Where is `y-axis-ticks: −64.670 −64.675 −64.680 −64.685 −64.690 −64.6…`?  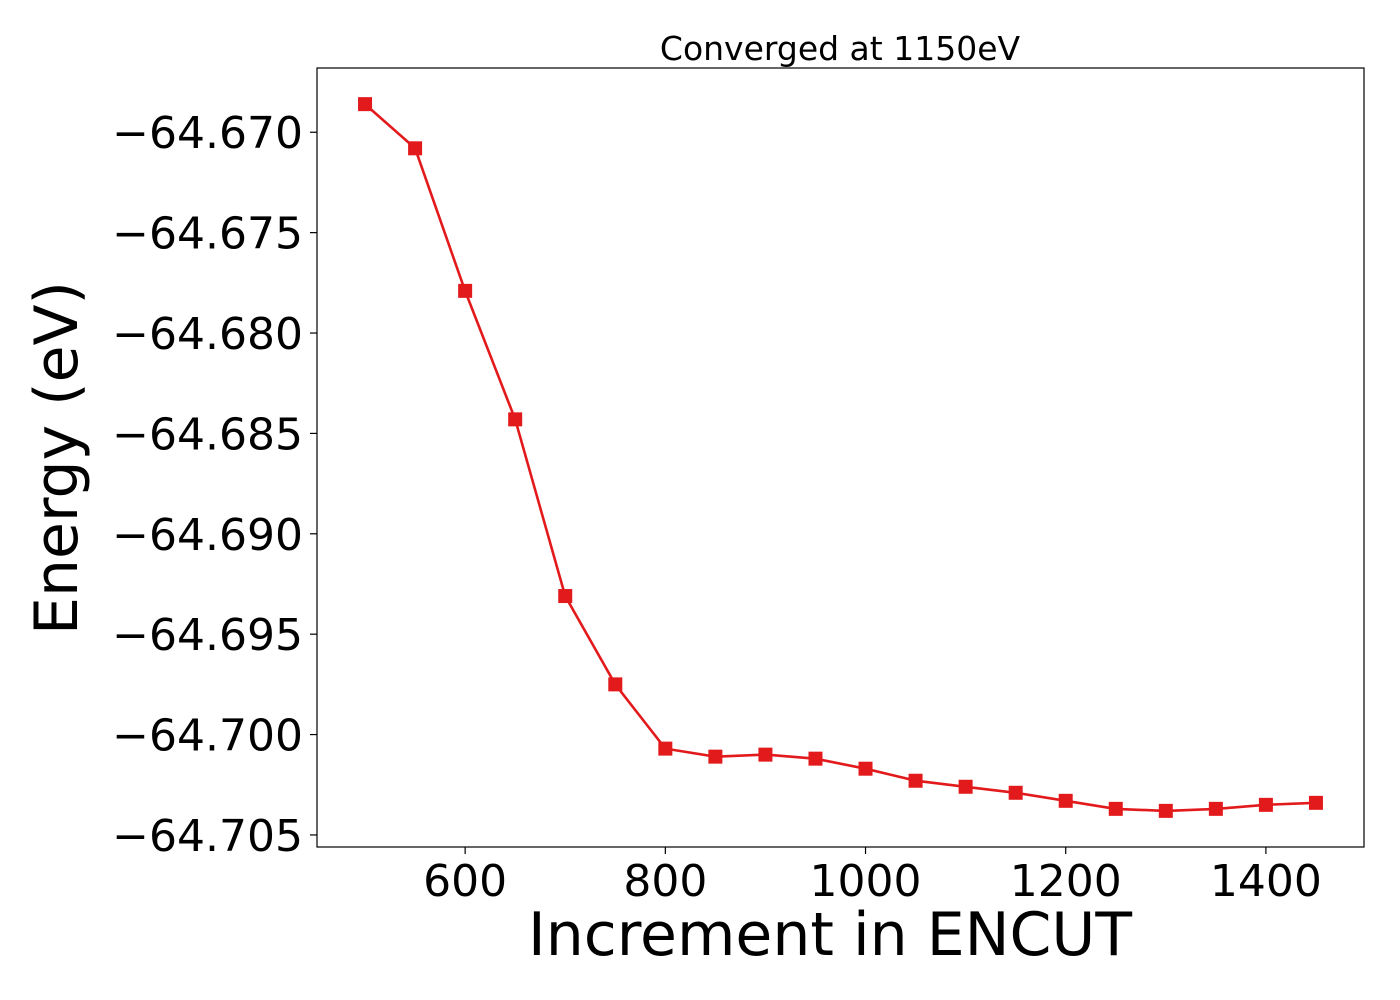
y-axis-ticks: −64.670 −64.675 −64.680 −64.685 −64.690 −64.6… is located at coordinates (214, 485).